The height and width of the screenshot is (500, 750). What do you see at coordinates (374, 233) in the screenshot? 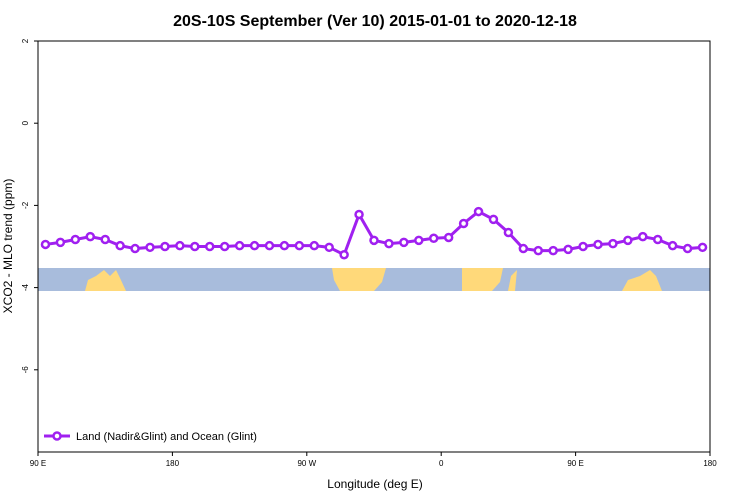
I see `series-line` at bounding box center [374, 233].